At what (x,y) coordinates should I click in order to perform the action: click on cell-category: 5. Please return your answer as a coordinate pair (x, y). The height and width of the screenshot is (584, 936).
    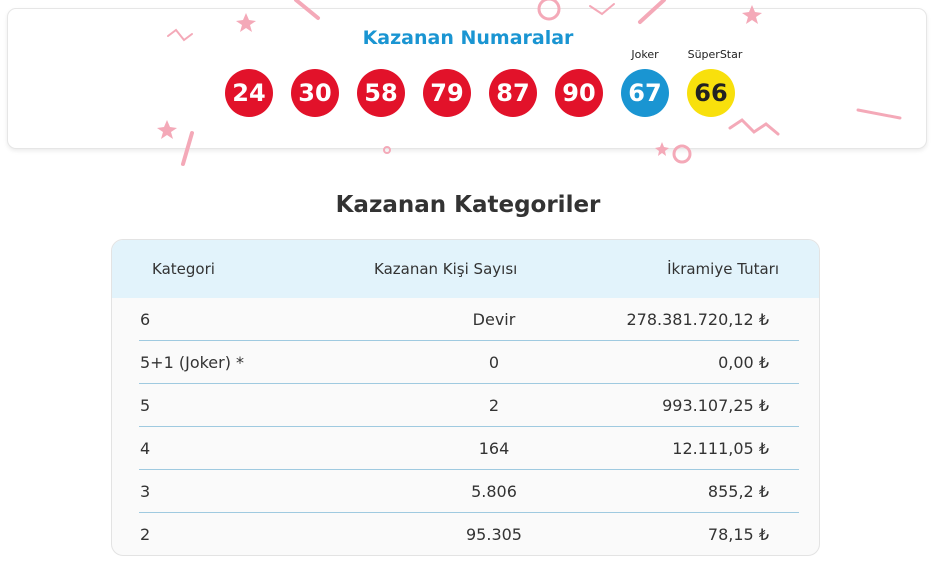
    Looking at the image, I should click on (145, 405).